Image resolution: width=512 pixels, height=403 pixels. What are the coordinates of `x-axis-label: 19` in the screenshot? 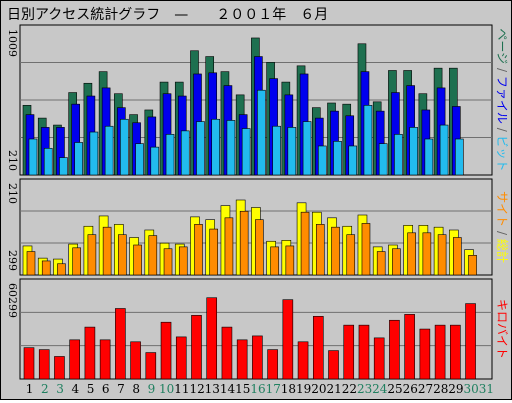 It's located at (303, 389).